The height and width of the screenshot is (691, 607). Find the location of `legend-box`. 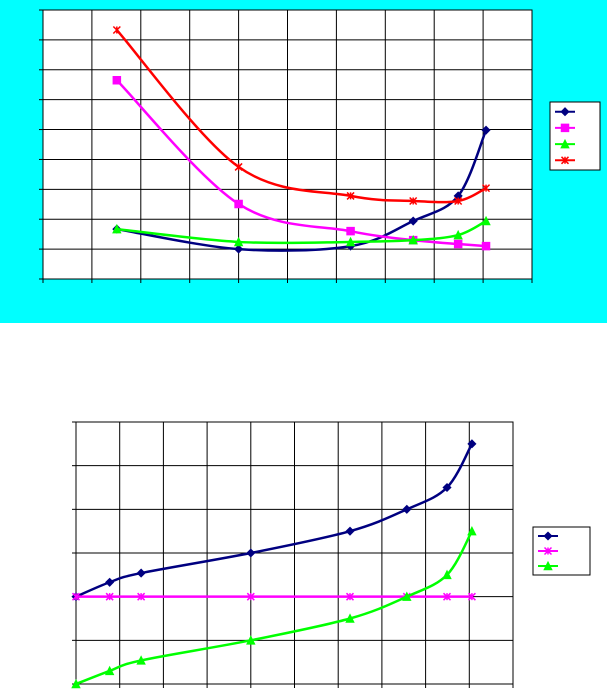

legend-box is located at coordinates (575, 136).